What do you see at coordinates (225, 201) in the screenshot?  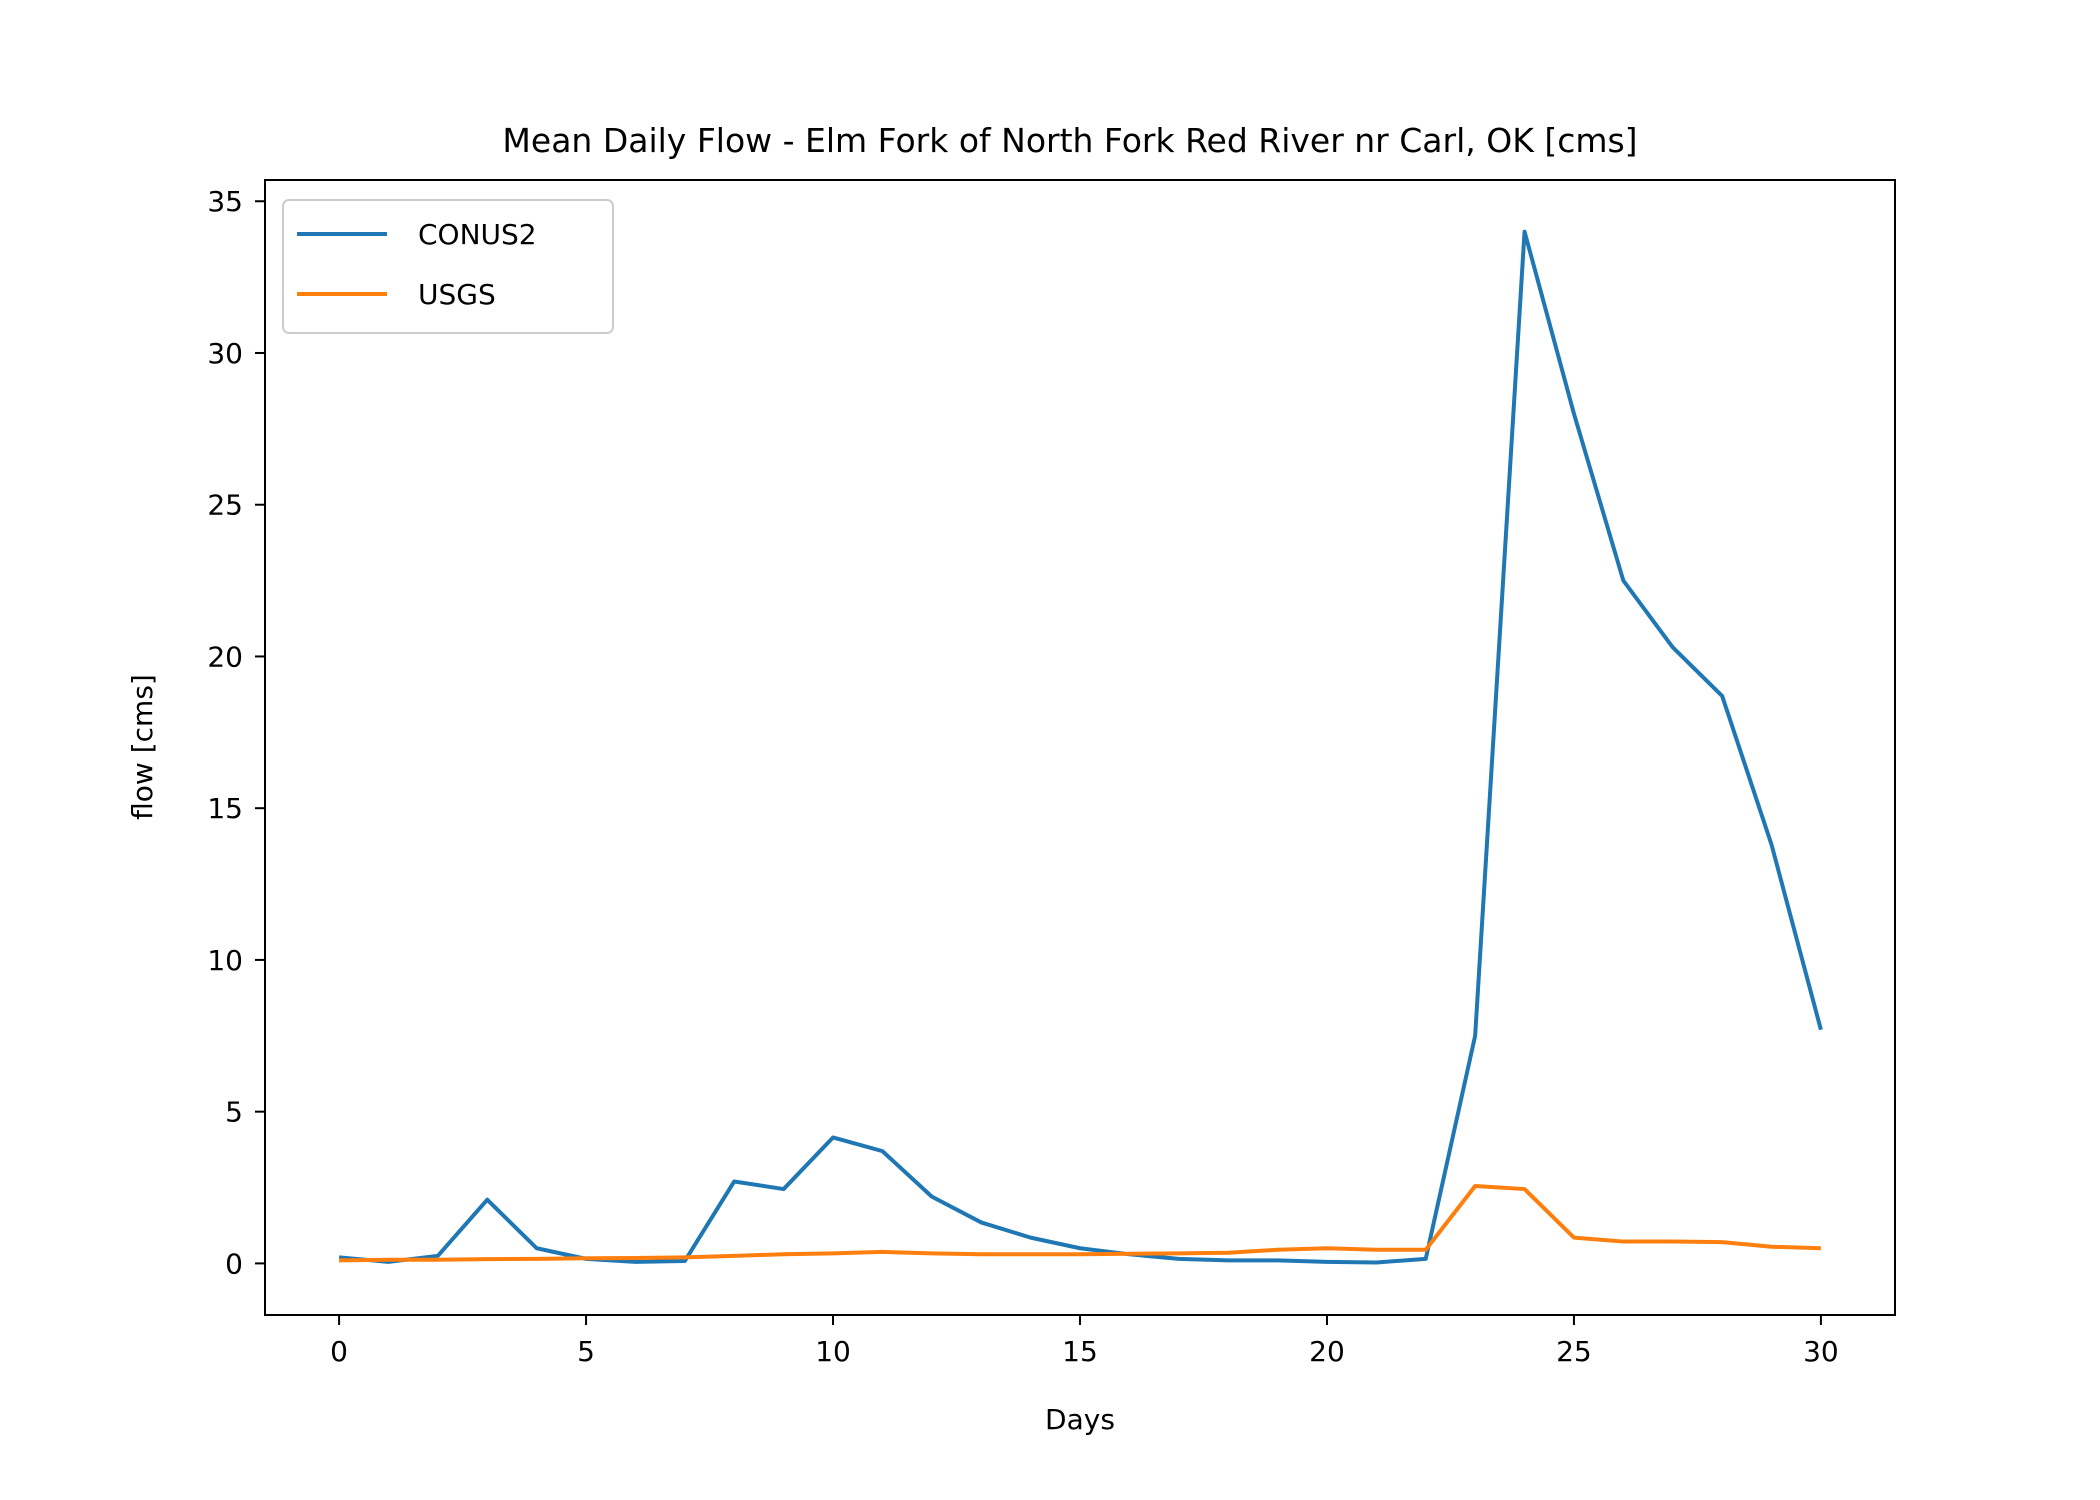 I see `y-tick-label: 35` at bounding box center [225, 201].